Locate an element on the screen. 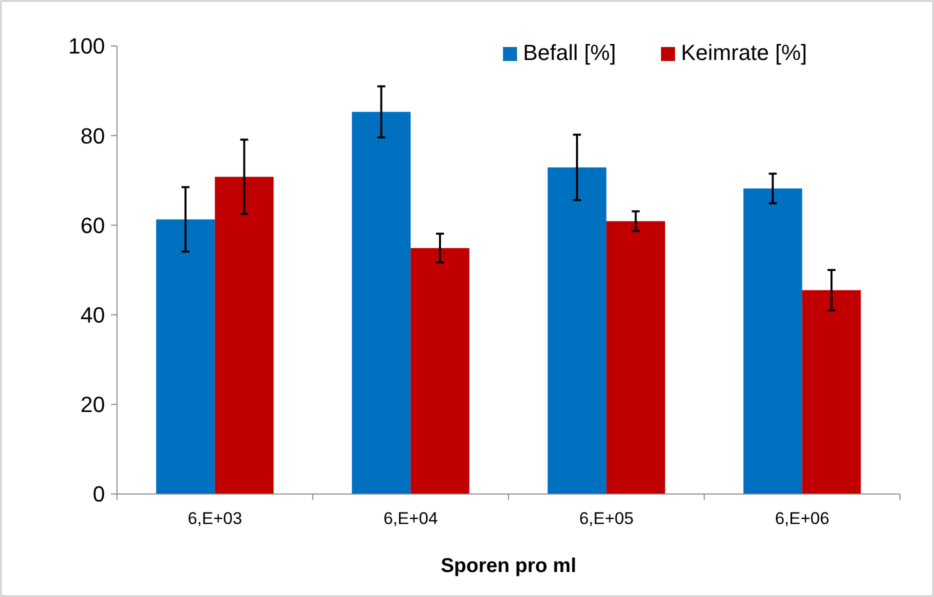 The height and width of the screenshot is (597, 934). x-tick-label: 6,E+05 is located at coordinates (606, 518).